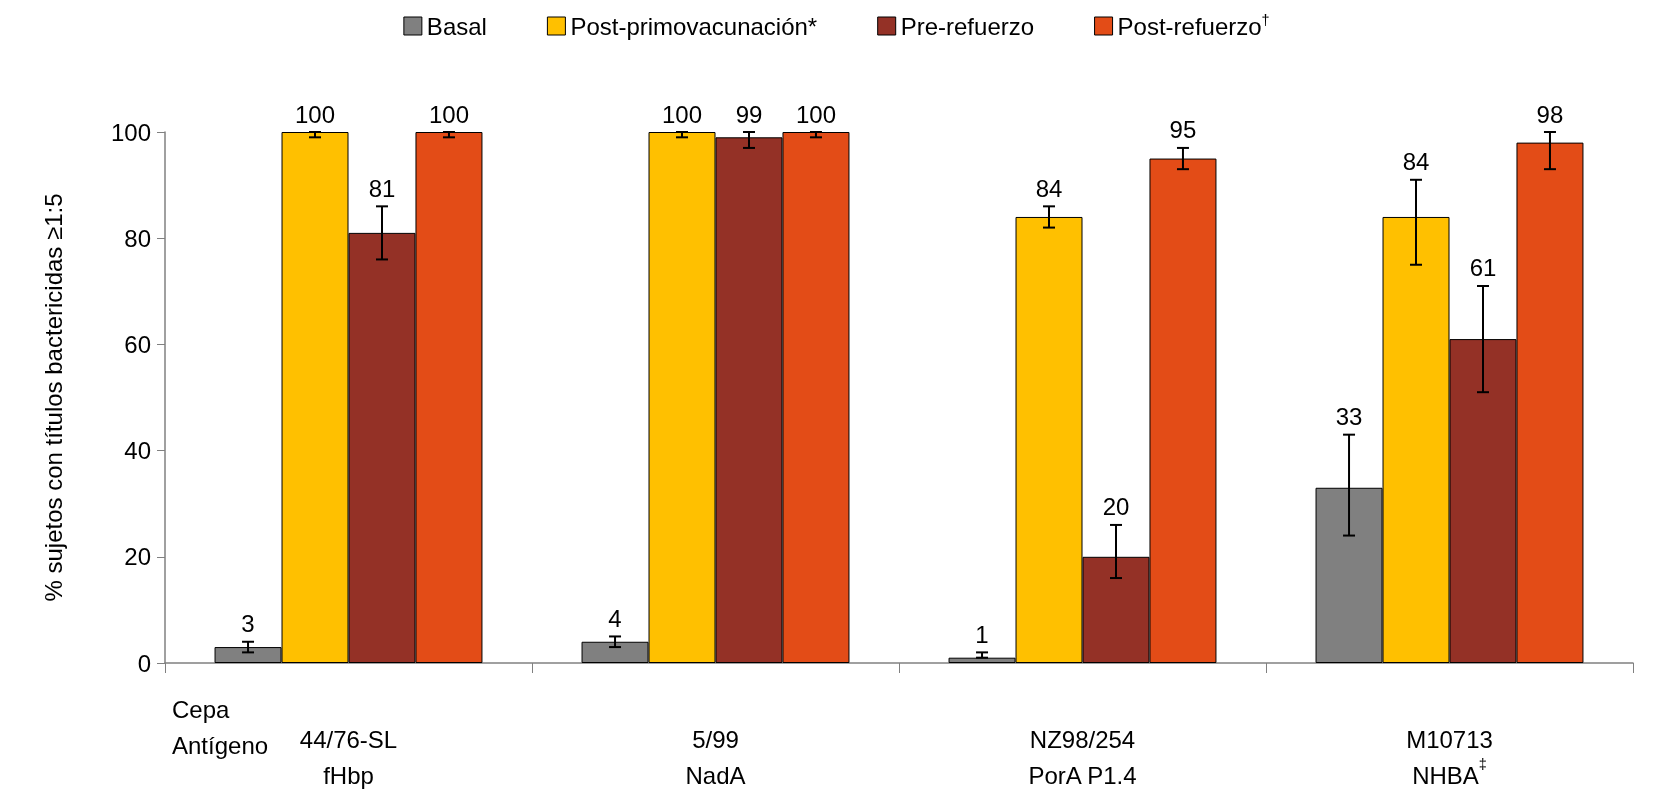 The image size is (1673, 797). I want to click on legend-label: Post-primovacunación*, so click(694, 26).